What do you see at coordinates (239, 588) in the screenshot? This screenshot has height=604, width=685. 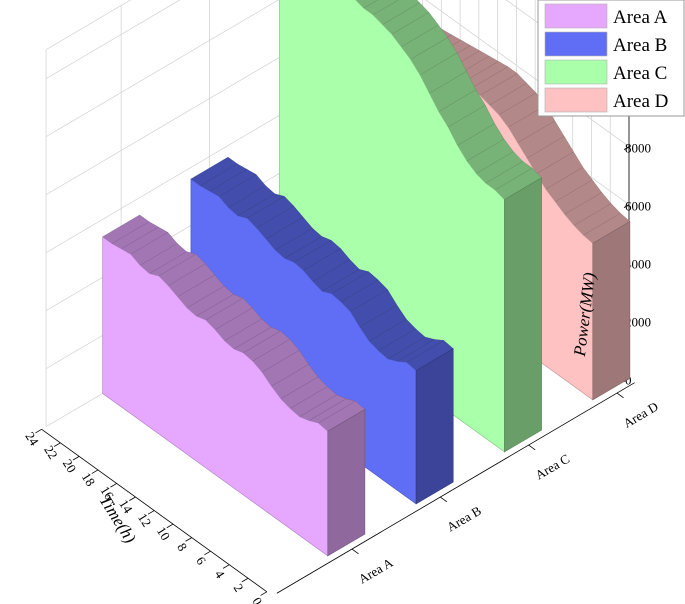 I see `x-tick-label: 2` at bounding box center [239, 588].